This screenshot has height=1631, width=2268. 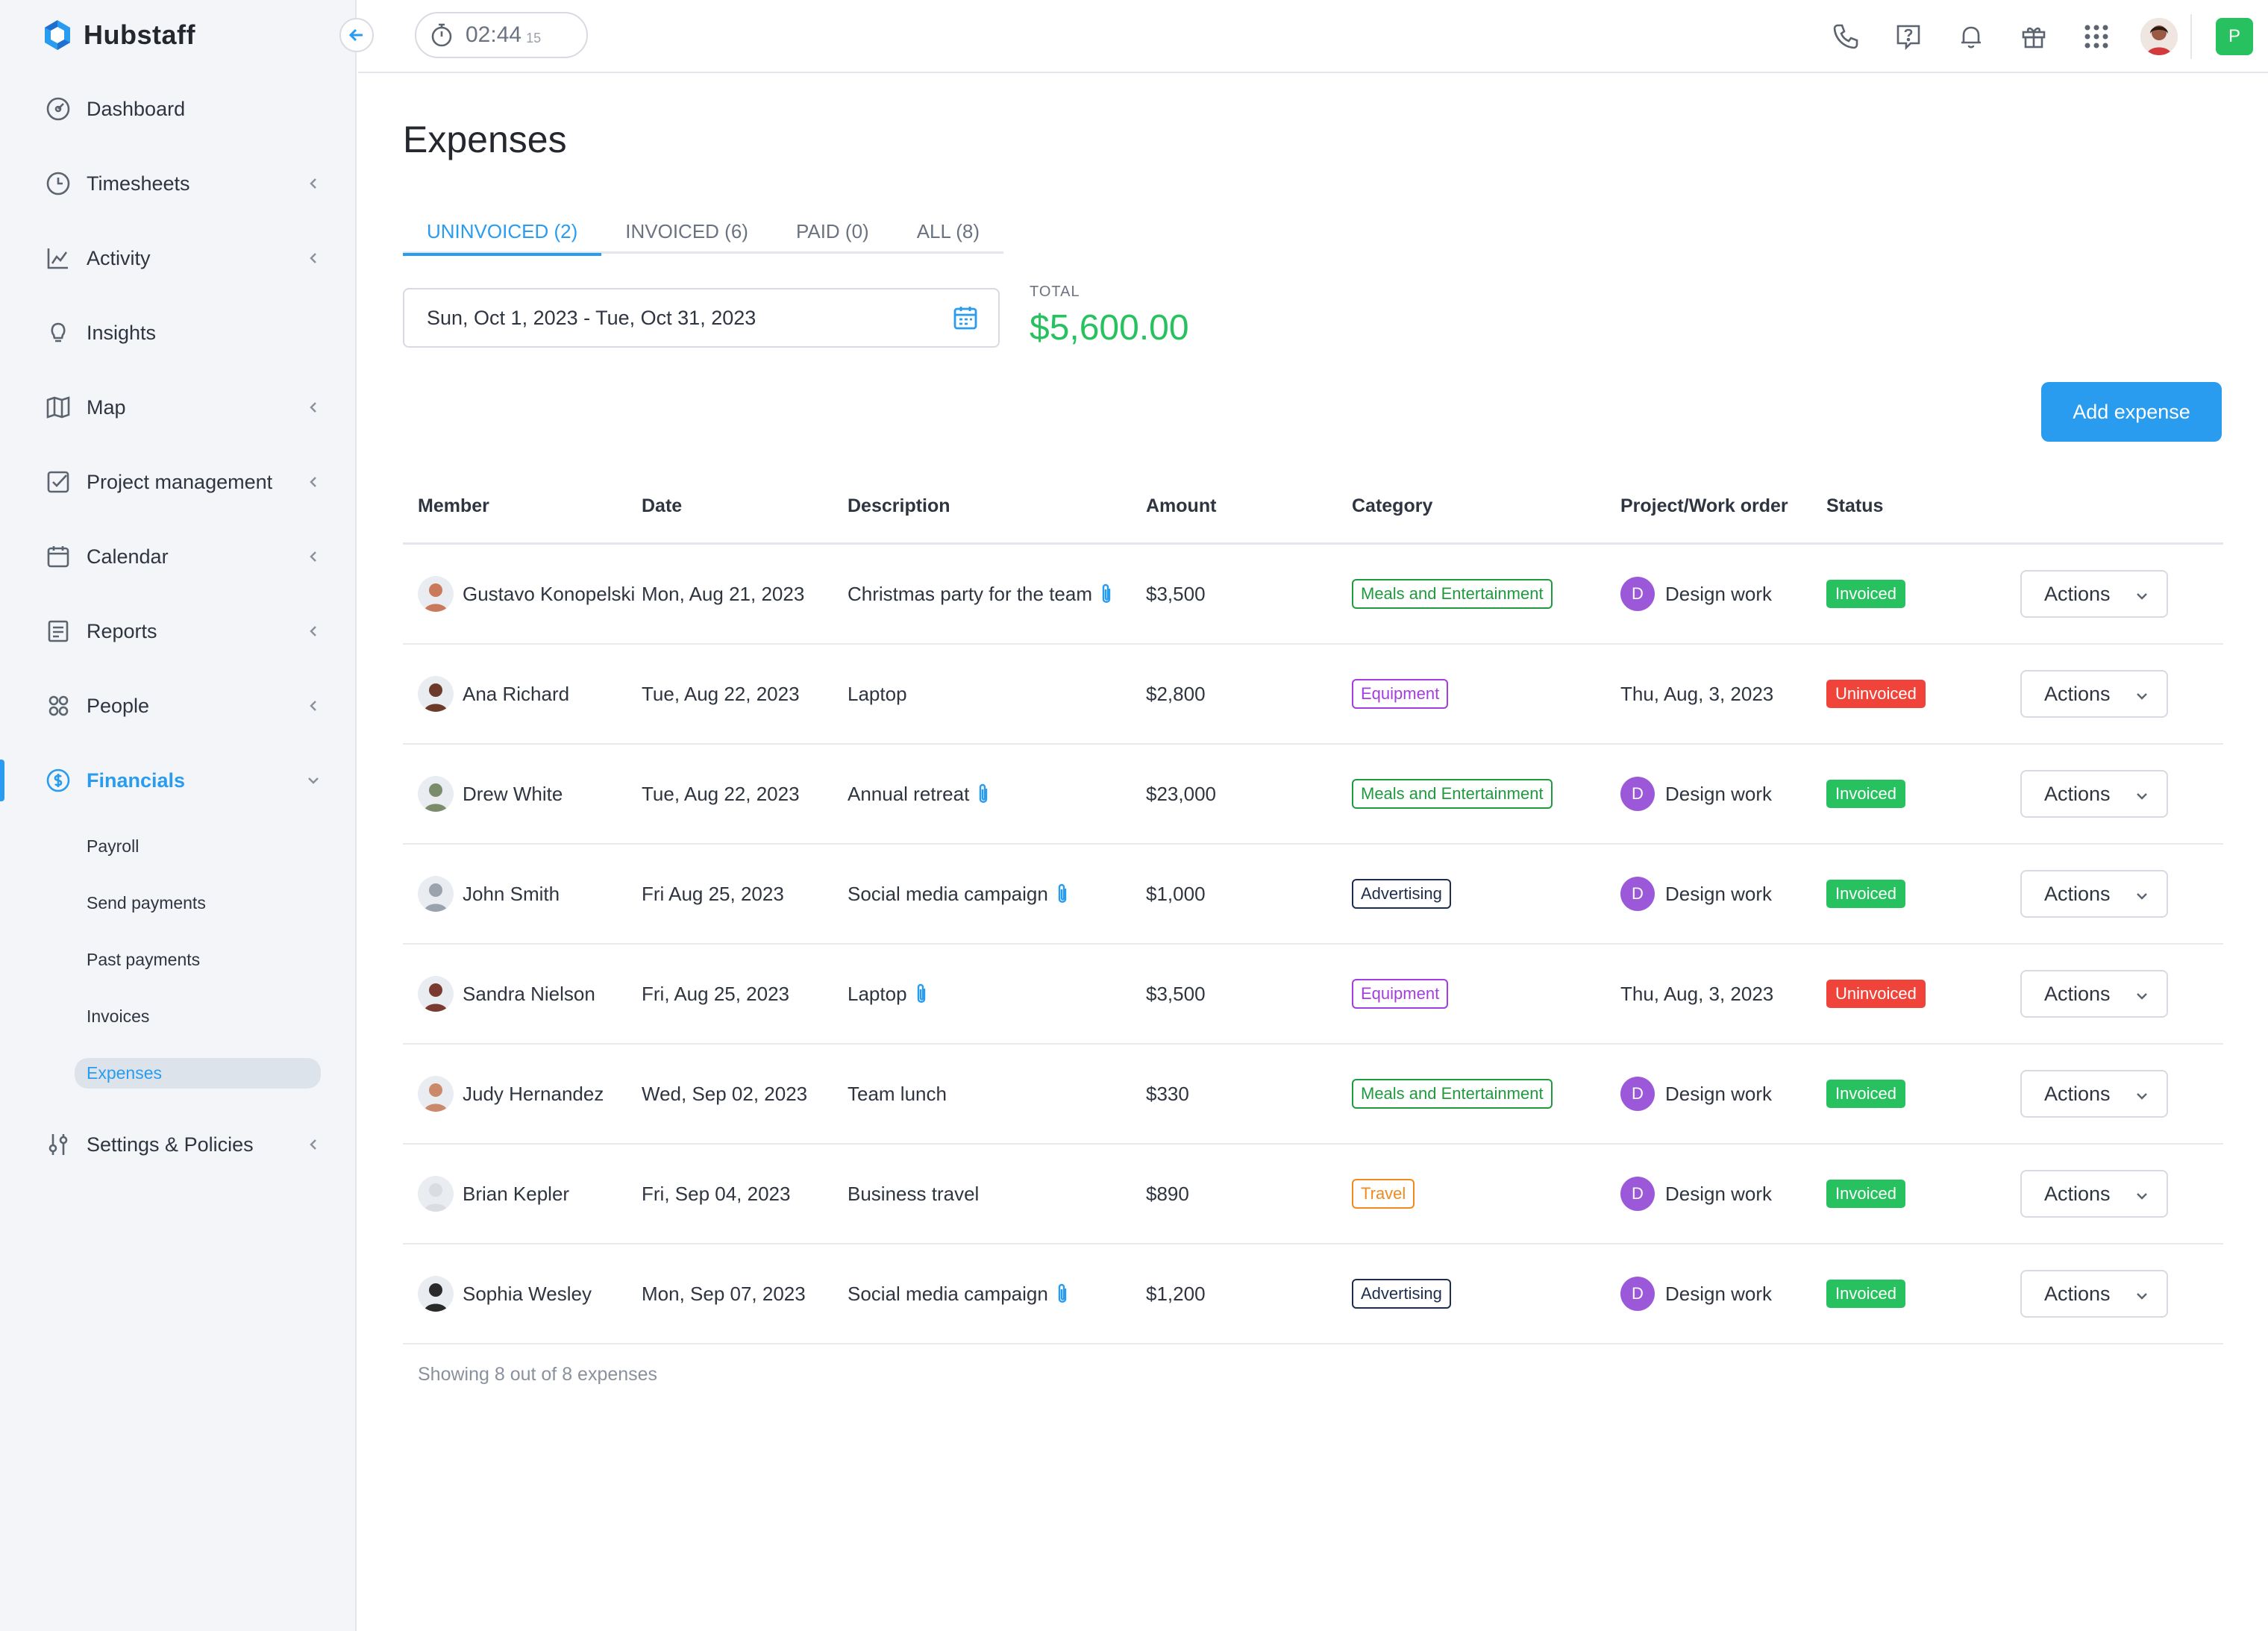 I want to click on actions-label: Actions, so click(x=2077, y=593).